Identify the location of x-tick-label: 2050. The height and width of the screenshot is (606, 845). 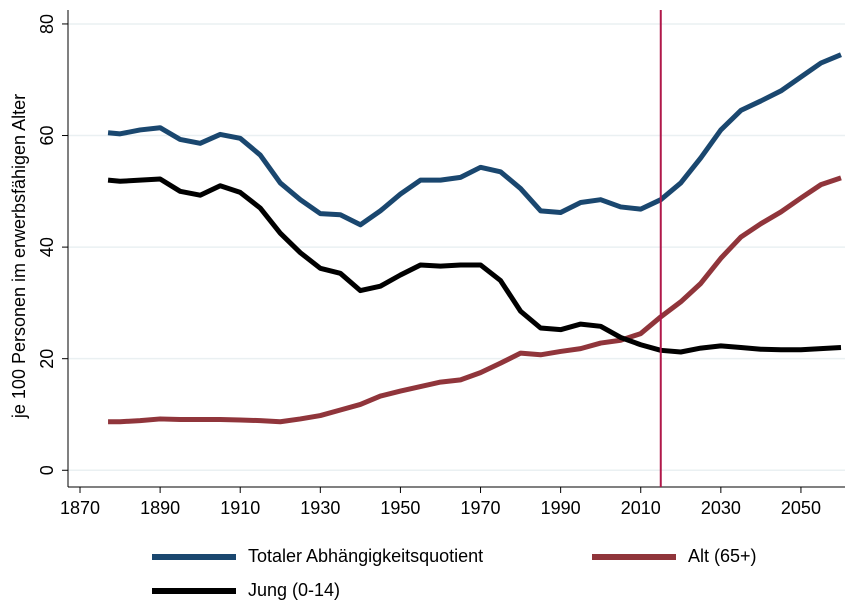
(801, 508).